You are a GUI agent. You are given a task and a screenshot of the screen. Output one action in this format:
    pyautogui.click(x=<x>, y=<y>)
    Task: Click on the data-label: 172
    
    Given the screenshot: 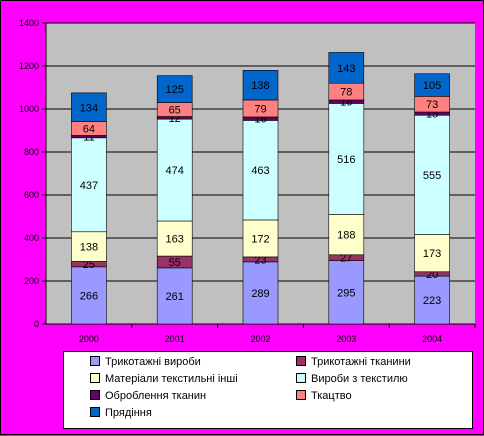 What is the action you would take?
    pyautogui.click(x=260, y=239)
    